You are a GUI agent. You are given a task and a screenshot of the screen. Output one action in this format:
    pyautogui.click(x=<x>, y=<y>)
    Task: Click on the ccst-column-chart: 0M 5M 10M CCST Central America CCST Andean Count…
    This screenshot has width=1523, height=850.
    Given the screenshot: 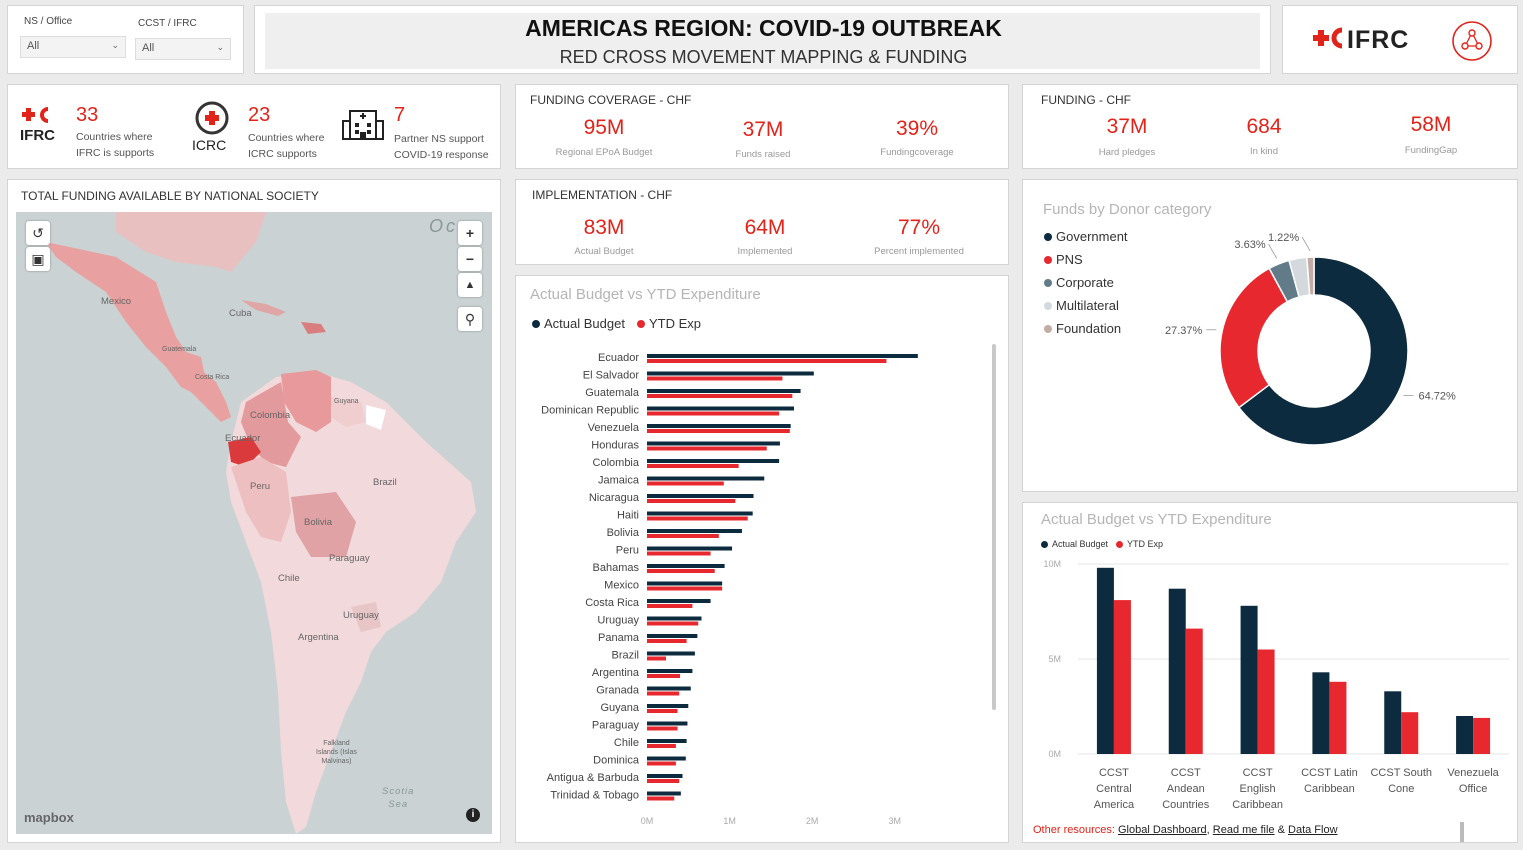 What is the action you would take?
    pyautogui.click(x=1271, y=673)
    